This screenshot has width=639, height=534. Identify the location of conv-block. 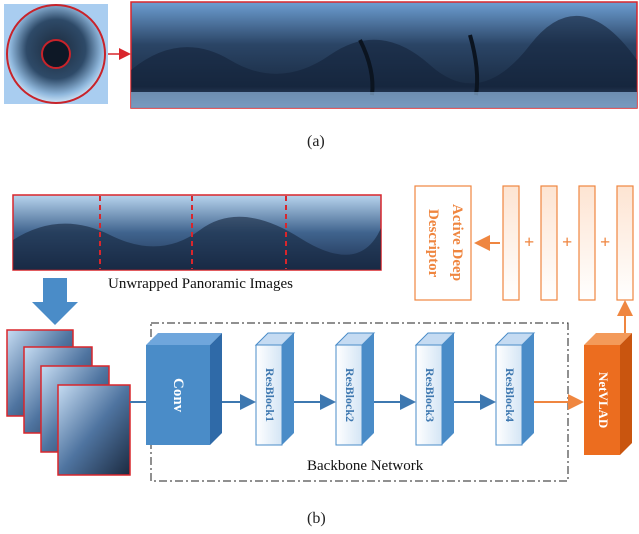
(184, 389).